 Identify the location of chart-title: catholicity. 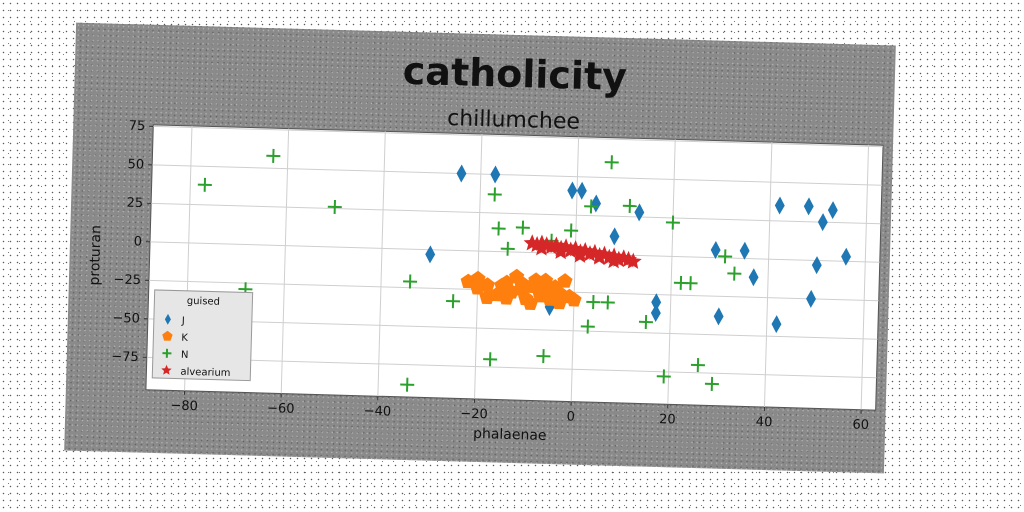
(514, 74).